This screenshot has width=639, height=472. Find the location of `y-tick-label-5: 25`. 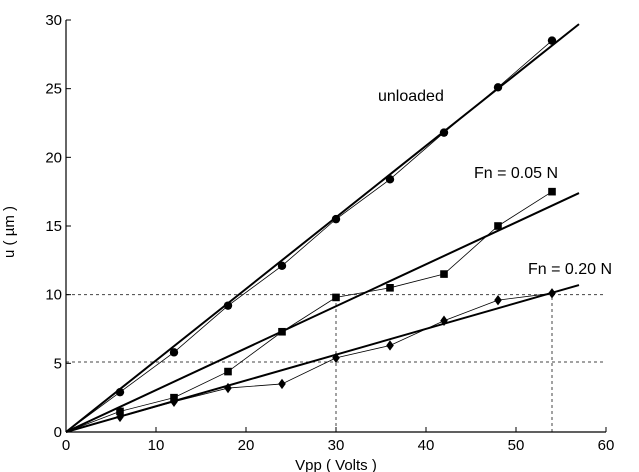

y-tick-label-5: 25 is located at coordinates (53, 89).